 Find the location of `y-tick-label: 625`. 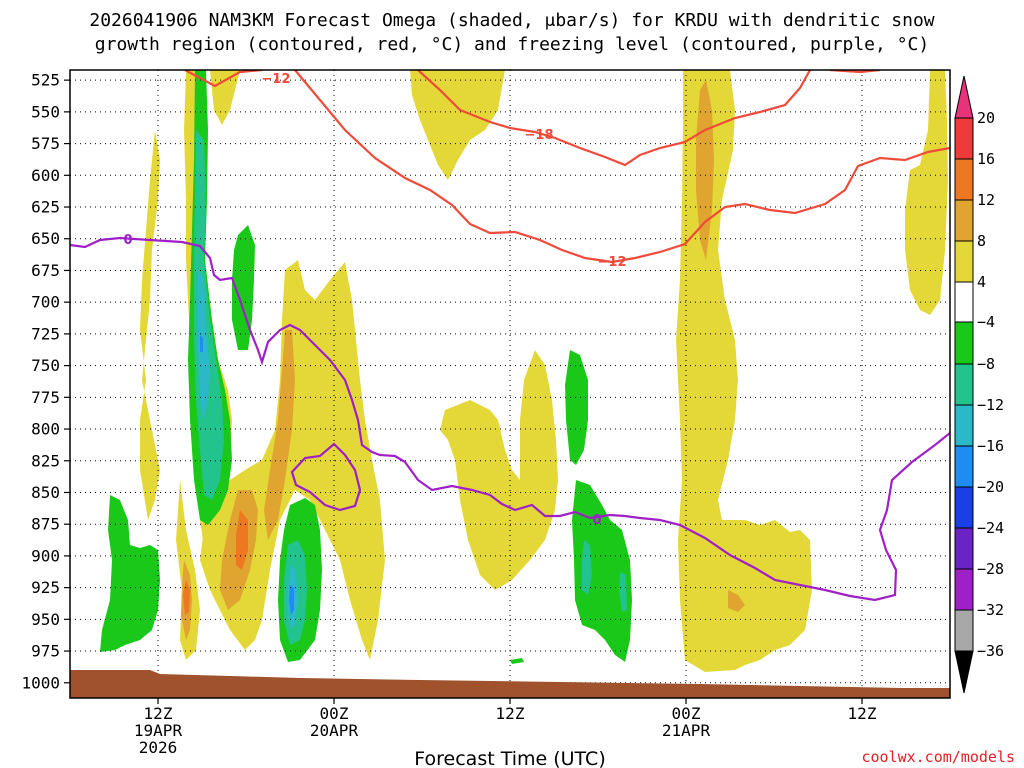

y-tick-label: 625 is located at coordinates (45, 207).